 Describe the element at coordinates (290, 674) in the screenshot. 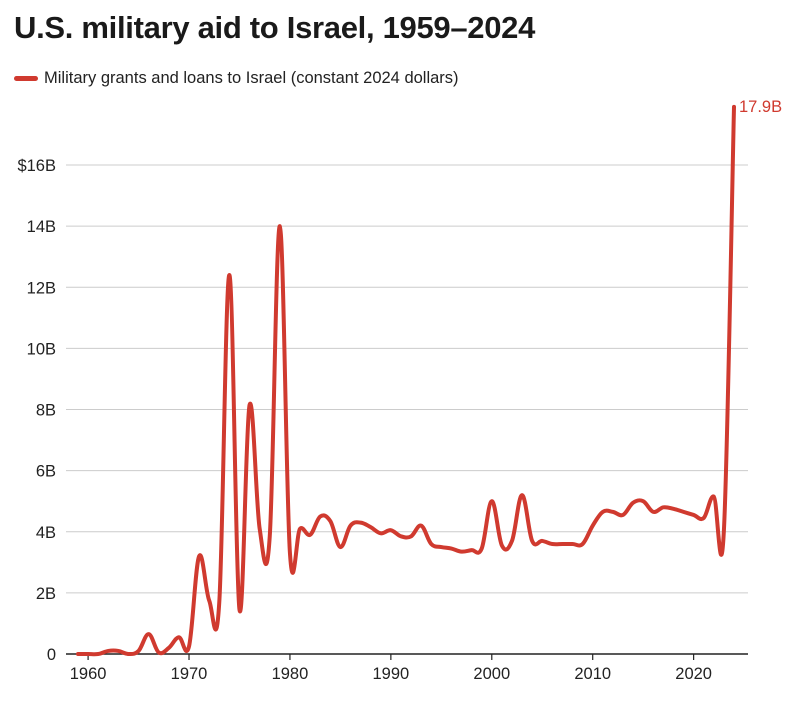

I see `x-tick-label: 1980` at that location.